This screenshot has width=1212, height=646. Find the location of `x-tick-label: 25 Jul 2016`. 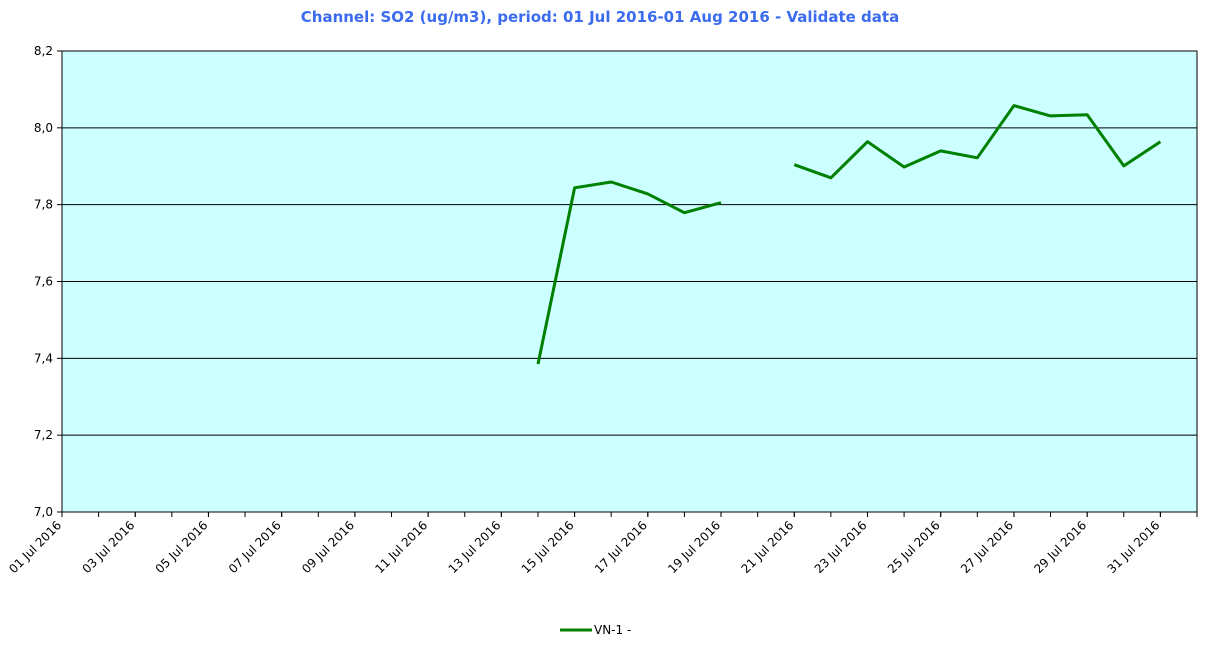

x-tick-label: 25 Jul 2016 is located at coordinates (914, 547).